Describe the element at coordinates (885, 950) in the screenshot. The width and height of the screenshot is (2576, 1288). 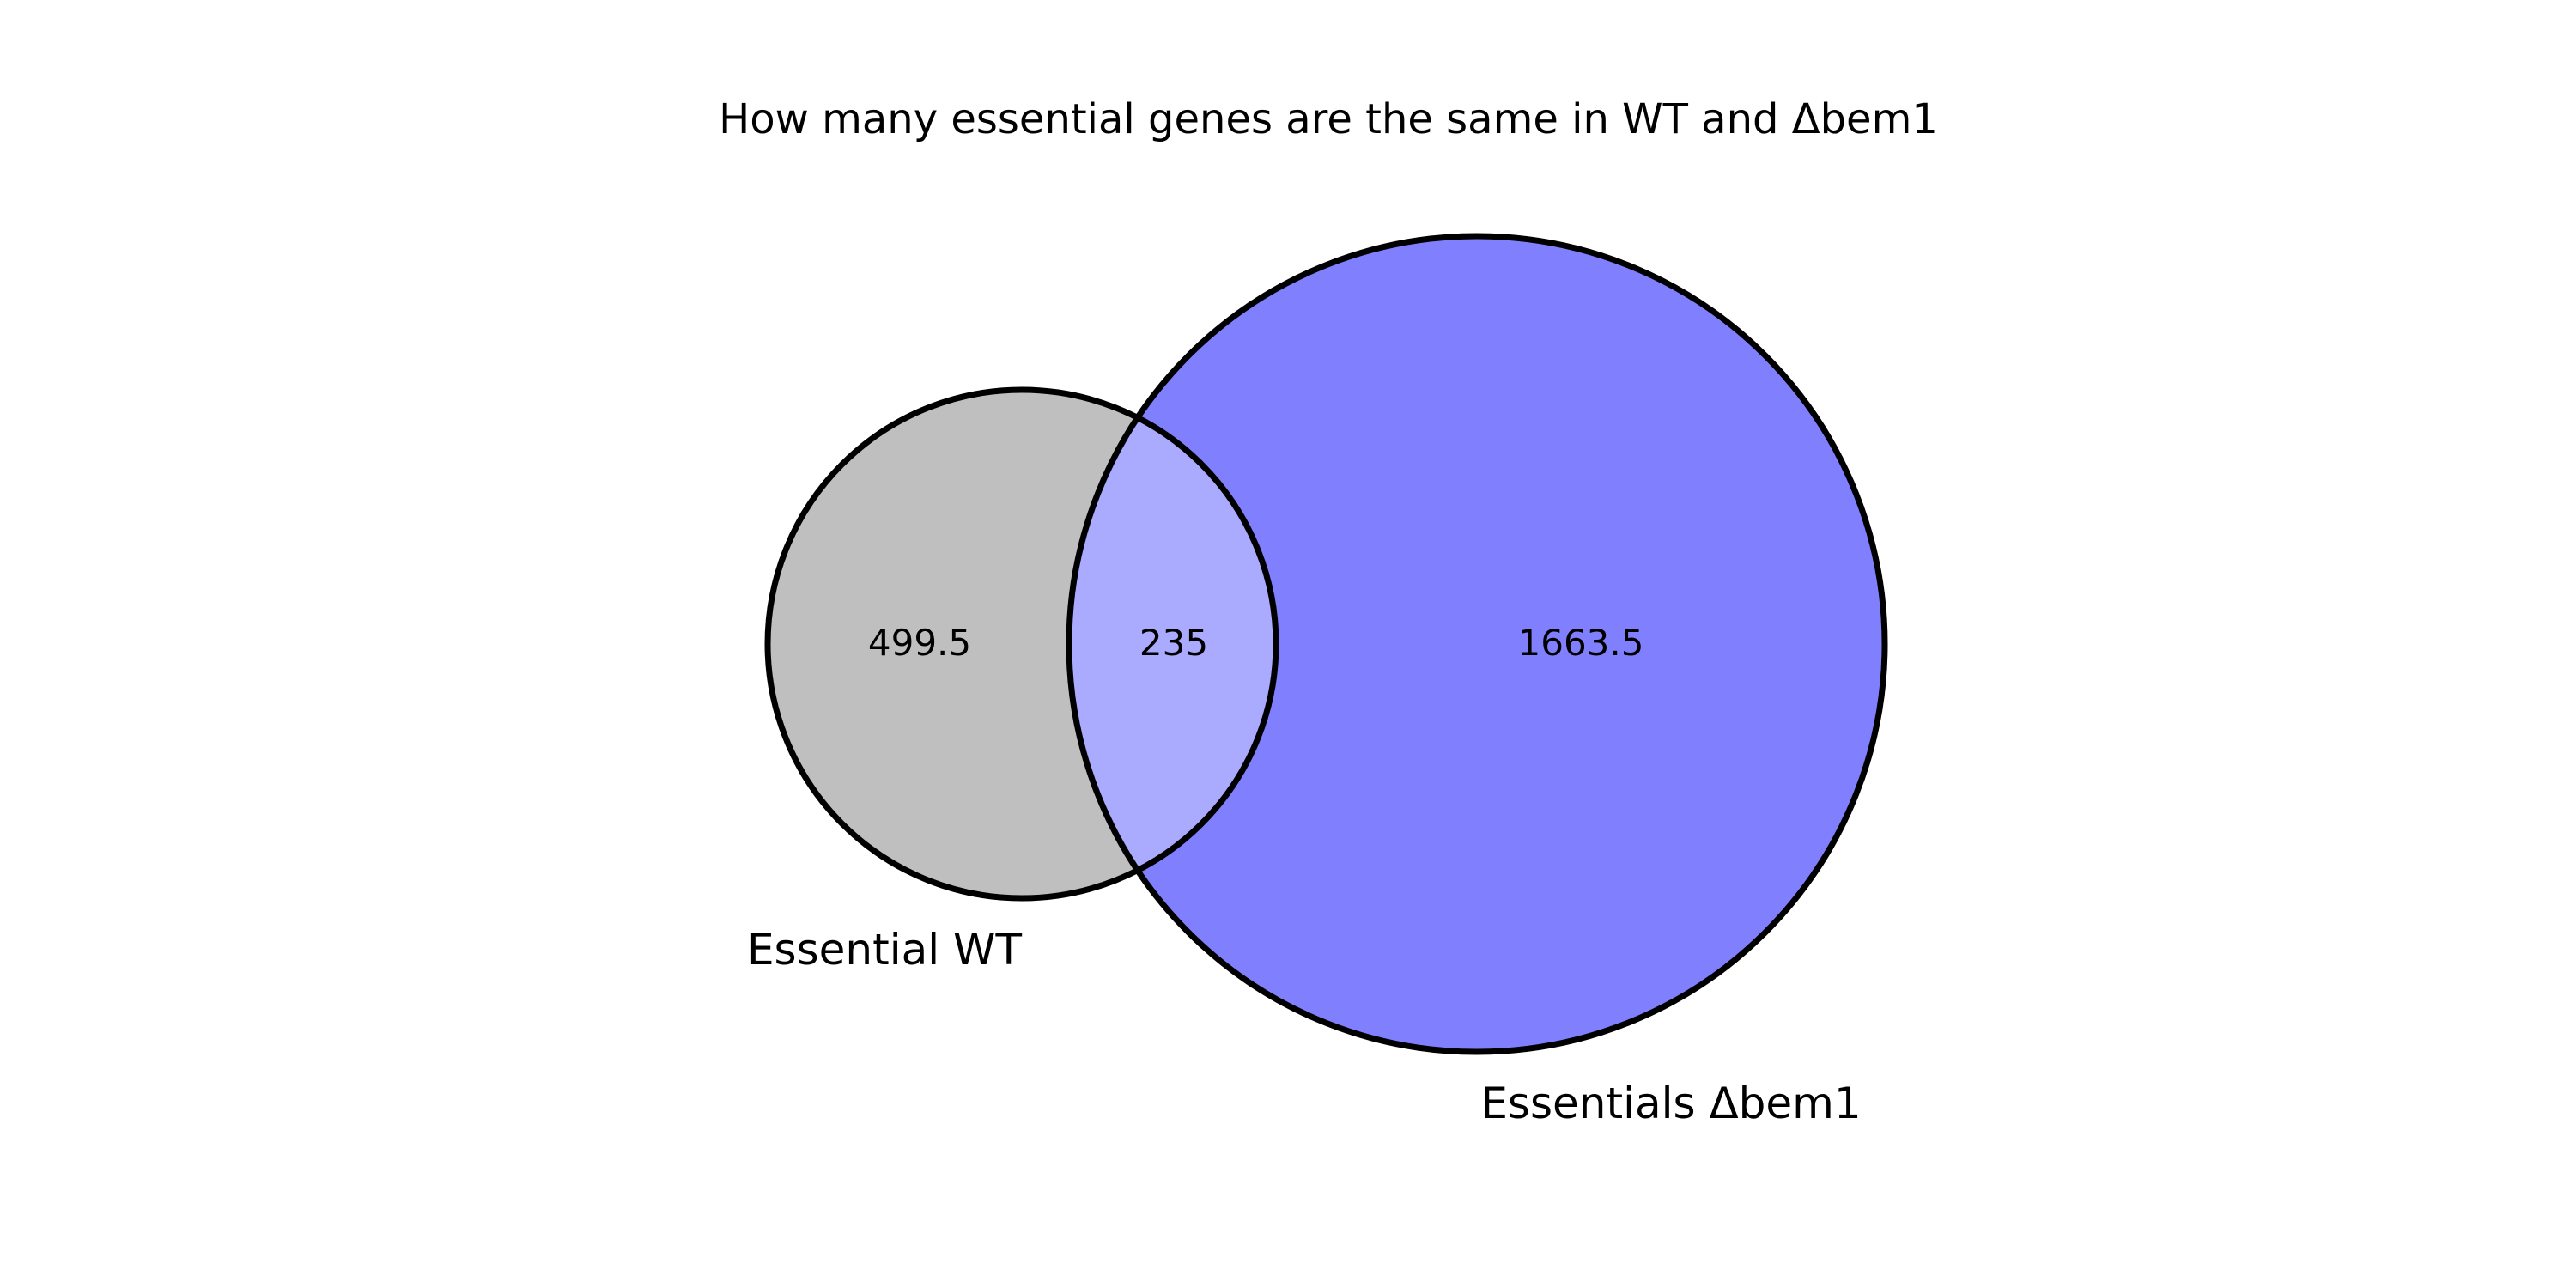
I see `set-wt-label: Essential WT` at that location.